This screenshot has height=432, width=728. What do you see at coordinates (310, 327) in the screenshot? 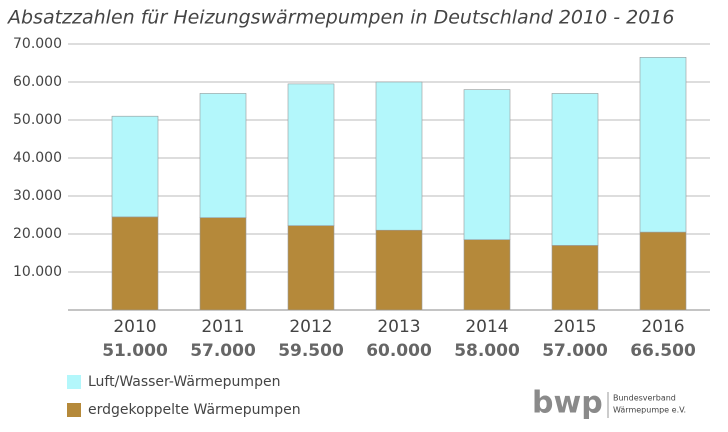
I see `x-tick-label: 2012` at bounding box center [310, 327].